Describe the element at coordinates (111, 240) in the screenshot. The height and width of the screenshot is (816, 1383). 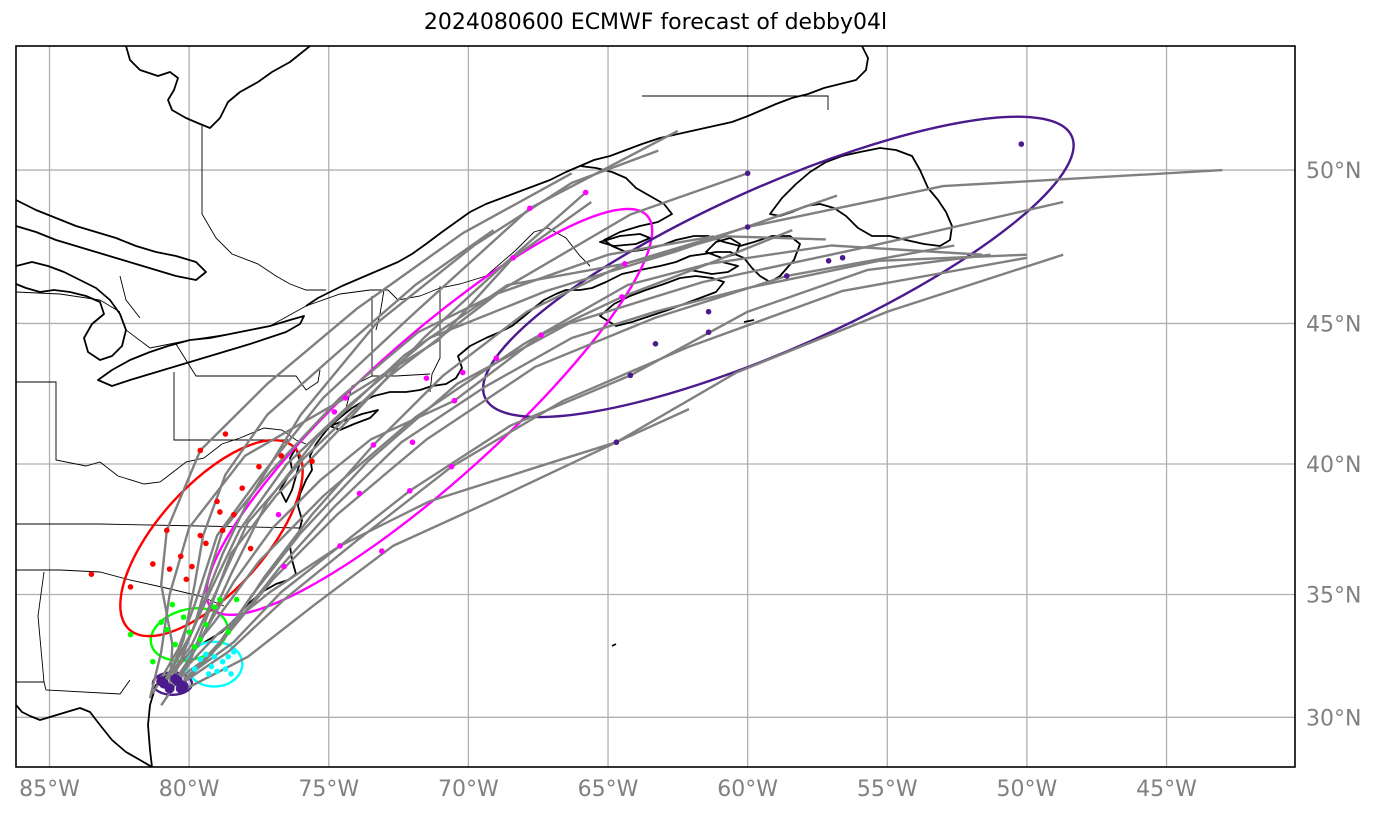
I see `lake-superior` at that location.